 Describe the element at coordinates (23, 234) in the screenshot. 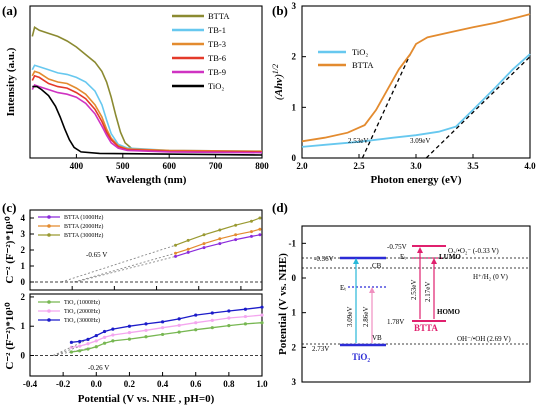

I see `panel-c-top-ytick-label: 3` at that location.